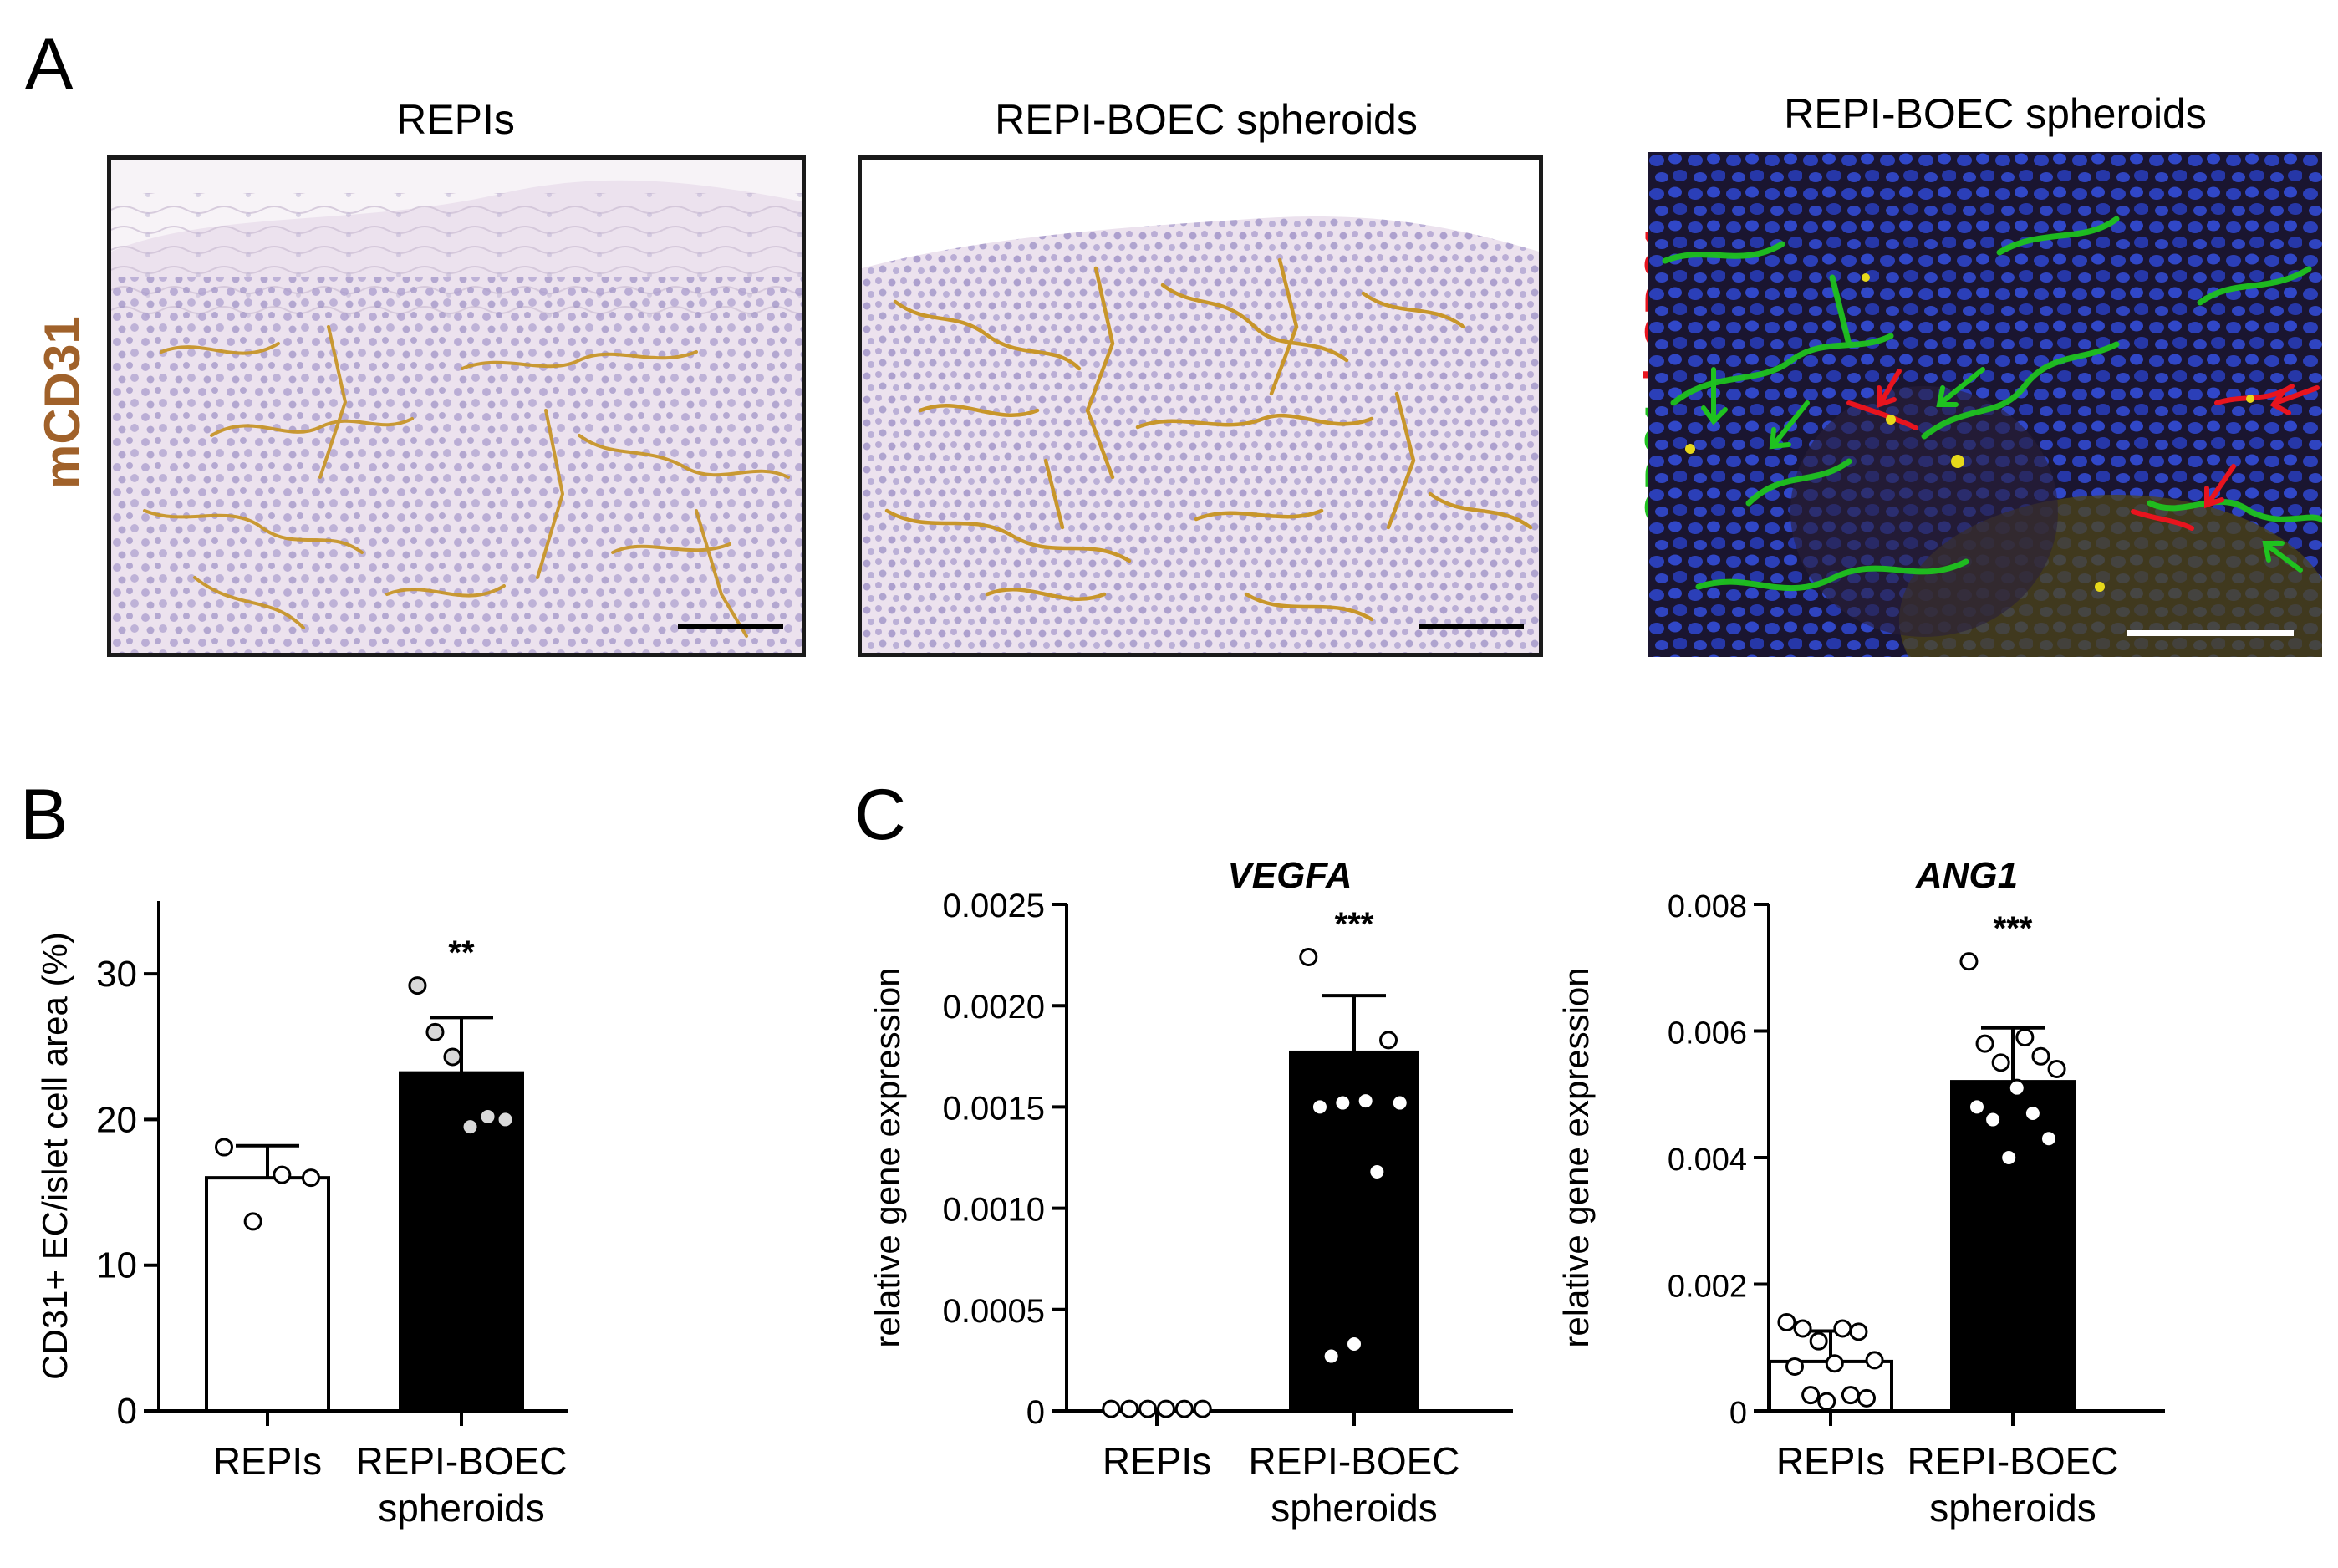  Describe the element at coordinates (1353, 1461) in the screenshot. I see `chart1-category-label-1-0: REPI-BOEC` at that location.